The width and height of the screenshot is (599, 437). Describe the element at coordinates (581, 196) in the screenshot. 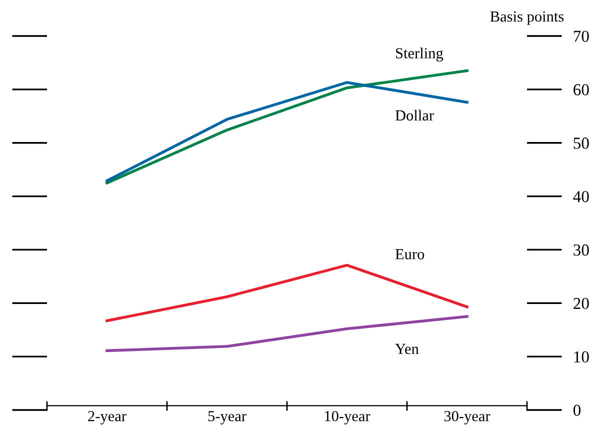

I see `y-tick-label: 40` at that location.